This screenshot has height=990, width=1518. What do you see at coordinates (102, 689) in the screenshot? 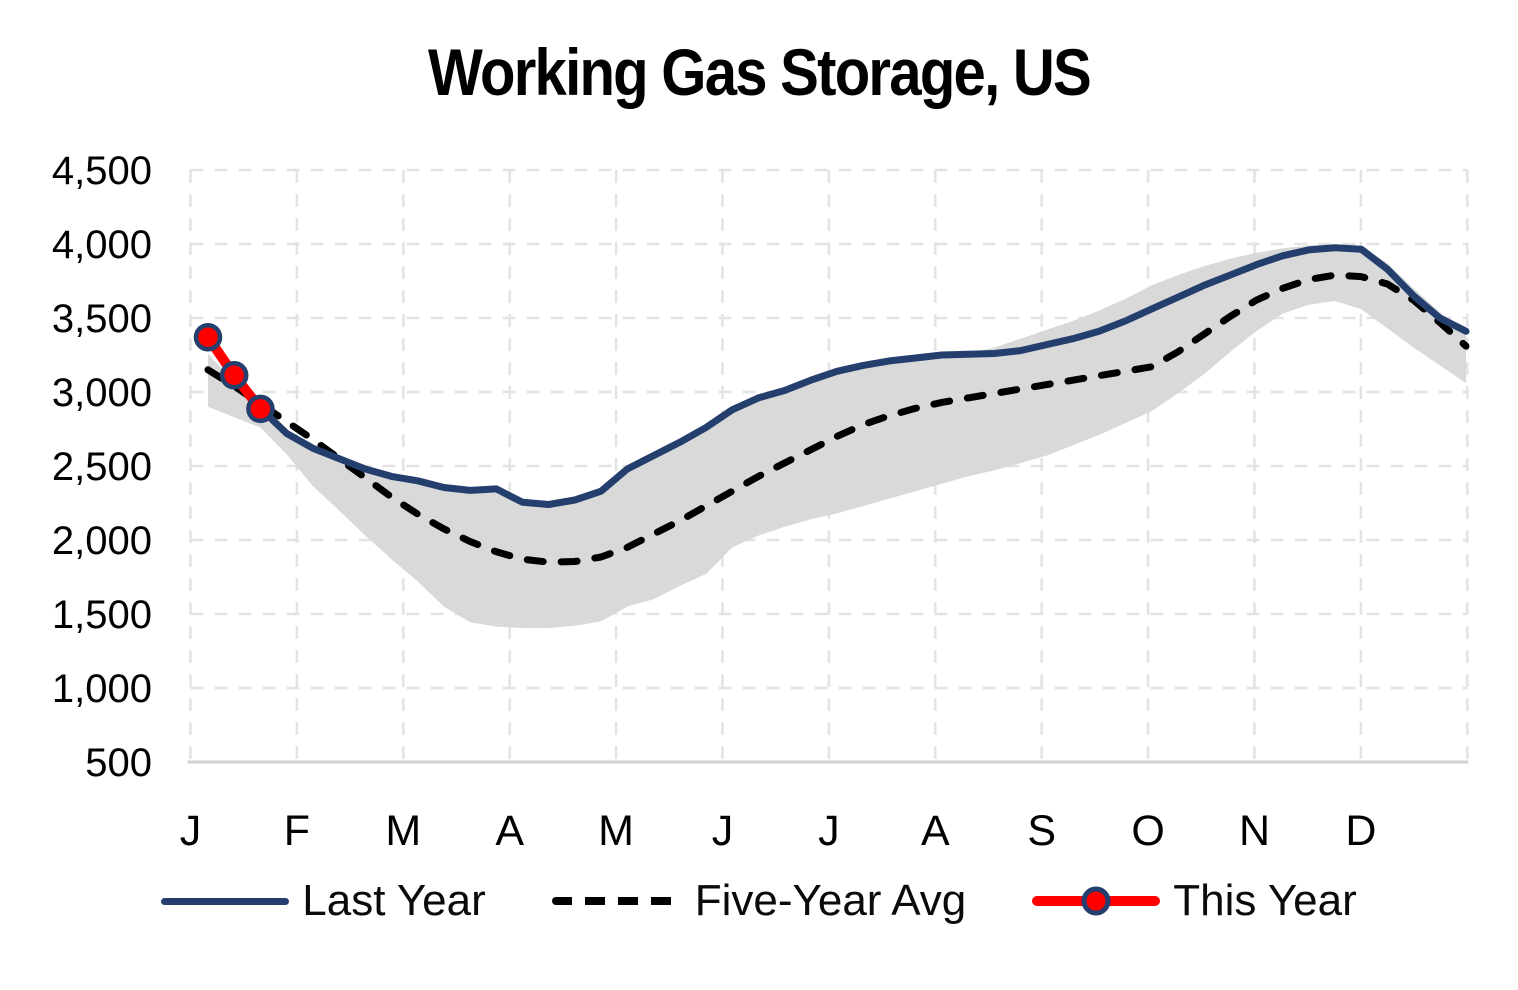
I see `y-tick-label: 1,000` at bounding box center [102, 689].